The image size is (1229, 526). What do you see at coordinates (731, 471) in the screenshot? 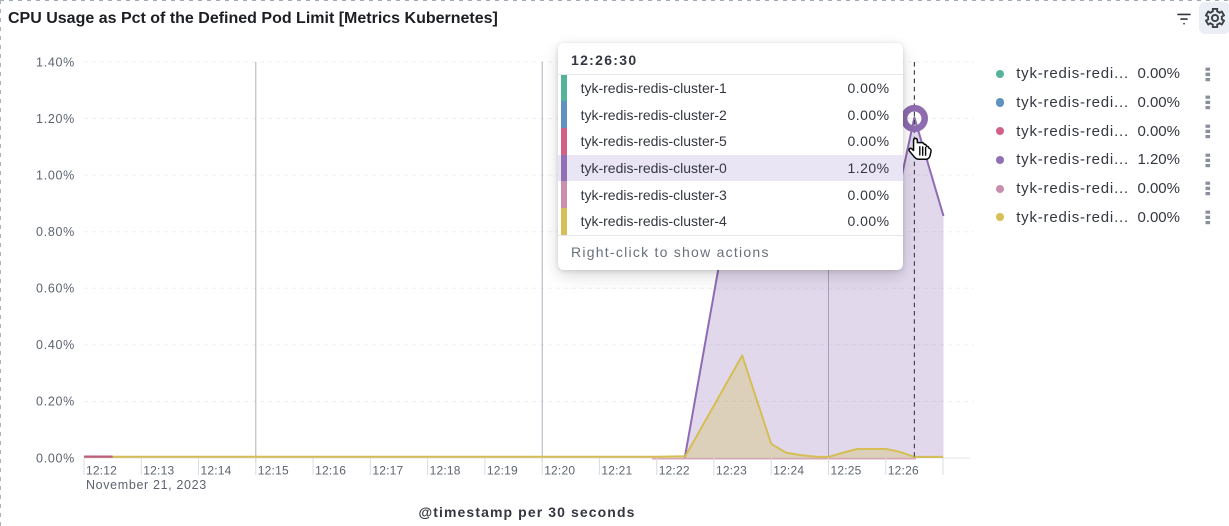
I see `svg-text: 12:23` at bounding box center [731, 471].